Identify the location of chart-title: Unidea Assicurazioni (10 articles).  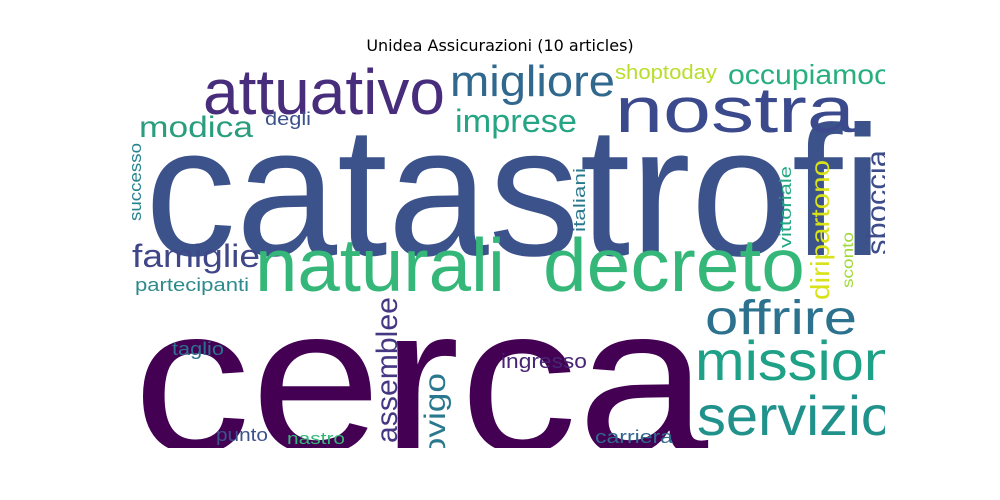
(500, 45).